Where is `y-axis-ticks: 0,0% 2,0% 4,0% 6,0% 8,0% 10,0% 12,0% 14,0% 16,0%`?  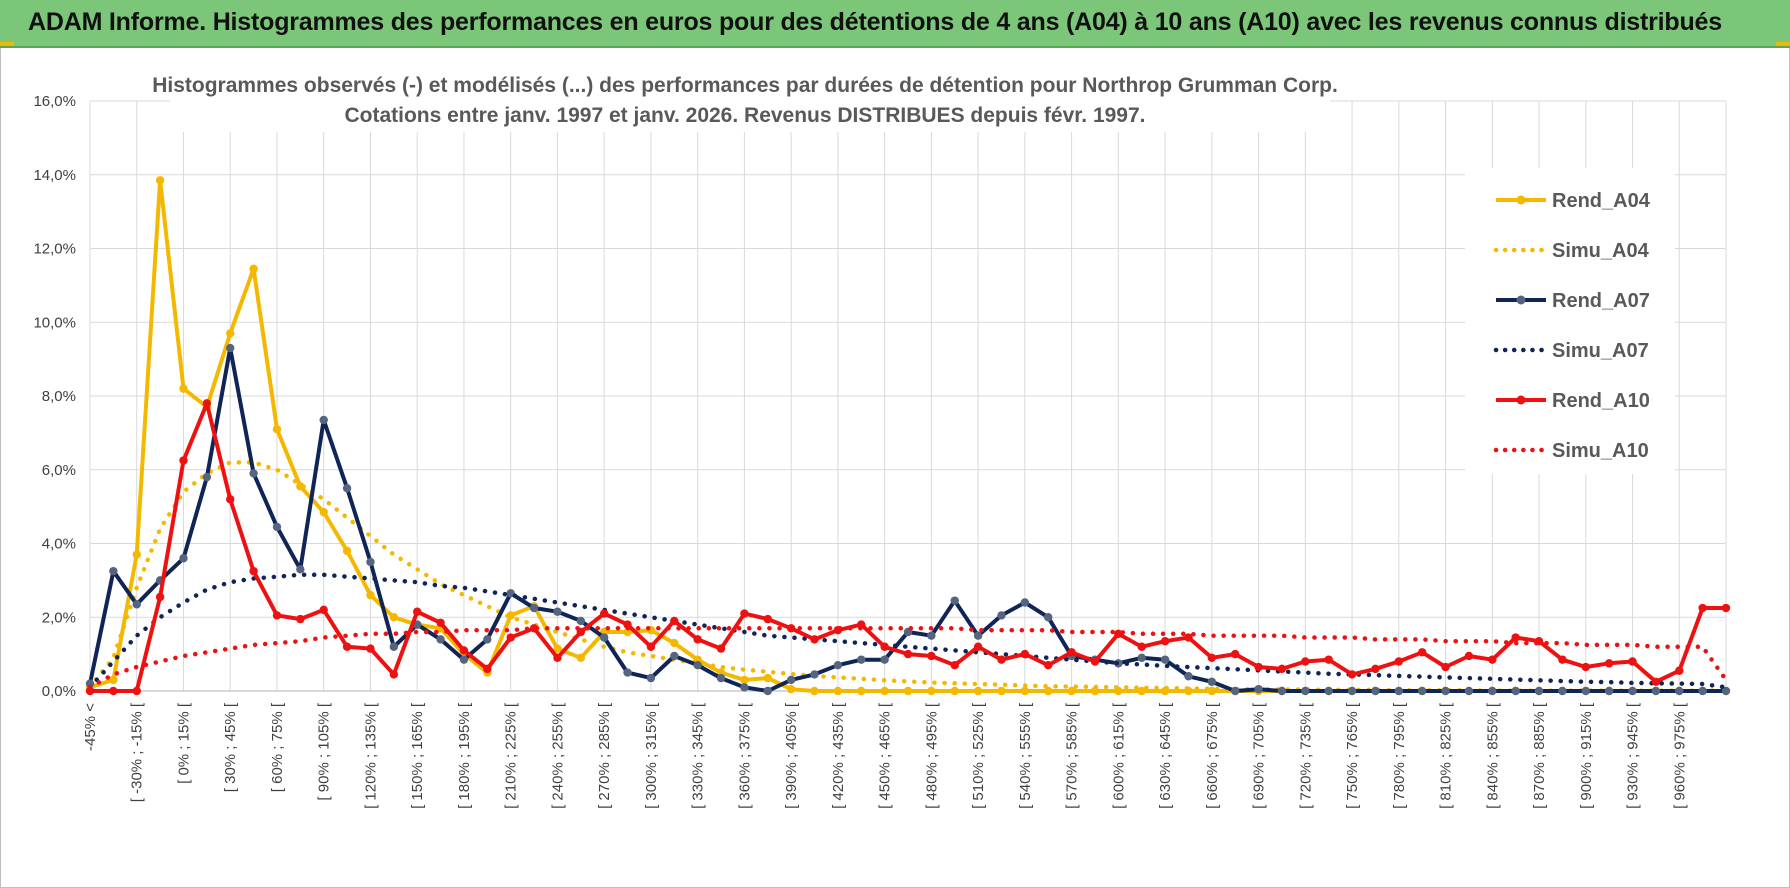
y-axis-ticks: 0,0% 2,0% 4,0% 6,0% 8,0% 10,0% 12,0% 14,0% 16,0% is located at coordinates (54, 396).